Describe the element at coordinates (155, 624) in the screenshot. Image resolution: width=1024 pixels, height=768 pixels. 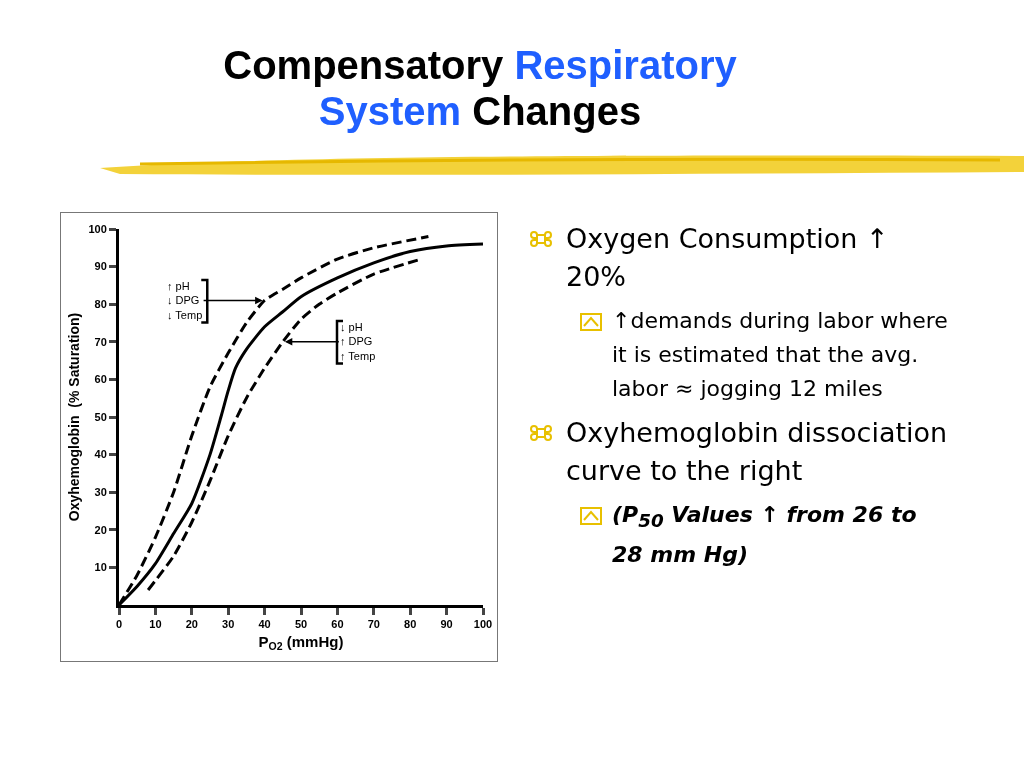
I see `x-tick-label: 10` at that location.